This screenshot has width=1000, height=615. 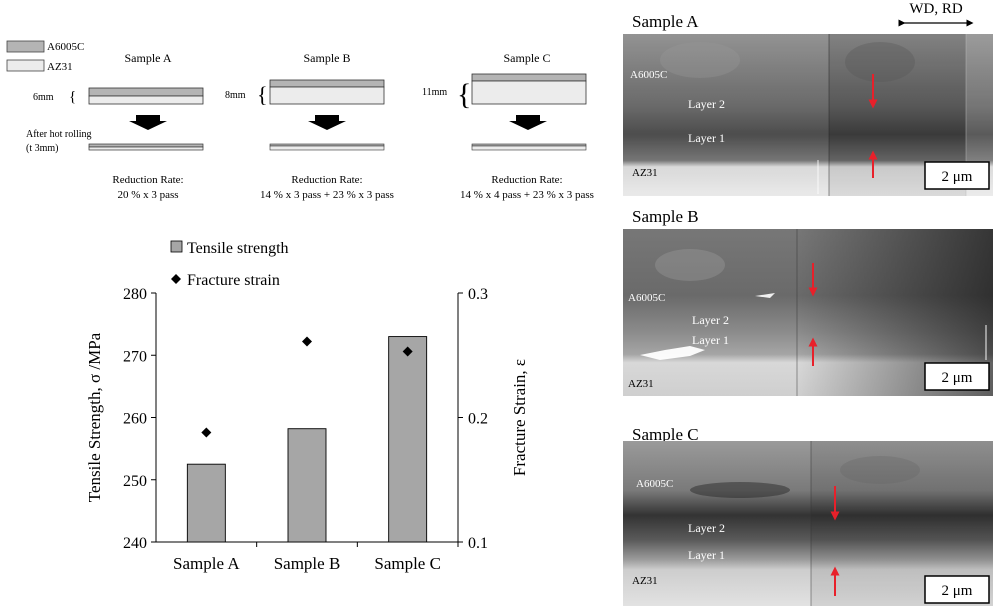 What do you see at coordinates (60, 67) in the screenshot?
I see `legend-label-bottom: AZ31` at bounding box center [60, 67].